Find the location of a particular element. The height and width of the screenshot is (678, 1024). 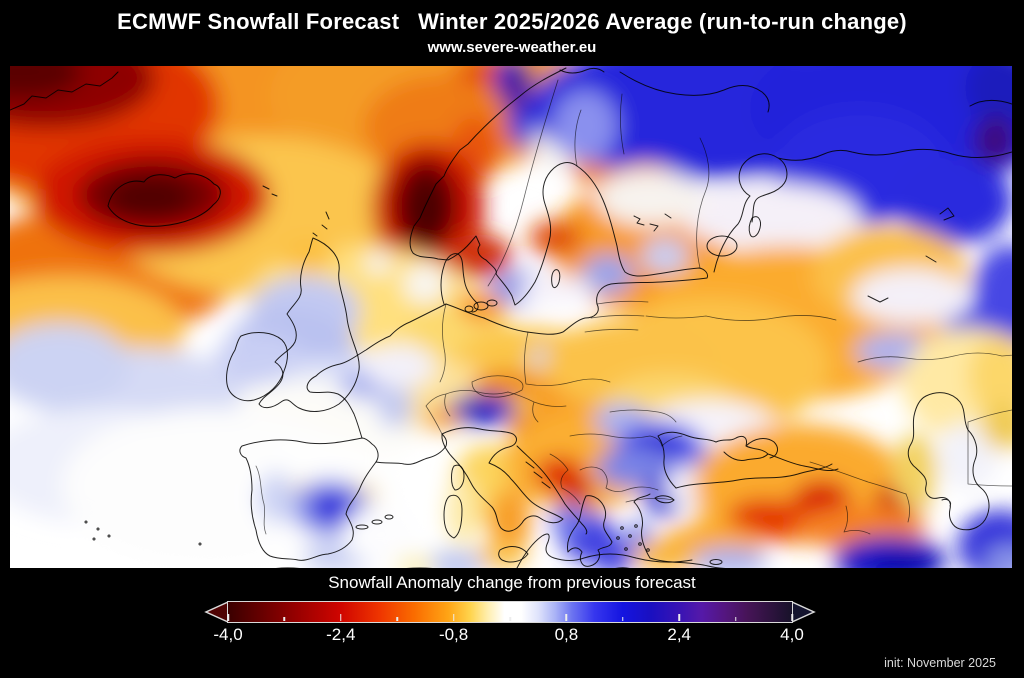

colorbar-gradient is located at coordinates (510, 612).